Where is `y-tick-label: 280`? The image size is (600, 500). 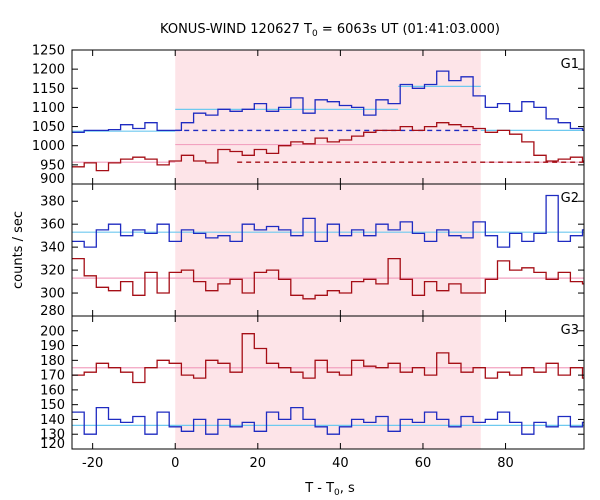 y-tick-label: 280 is located at coordinates (52, 311).